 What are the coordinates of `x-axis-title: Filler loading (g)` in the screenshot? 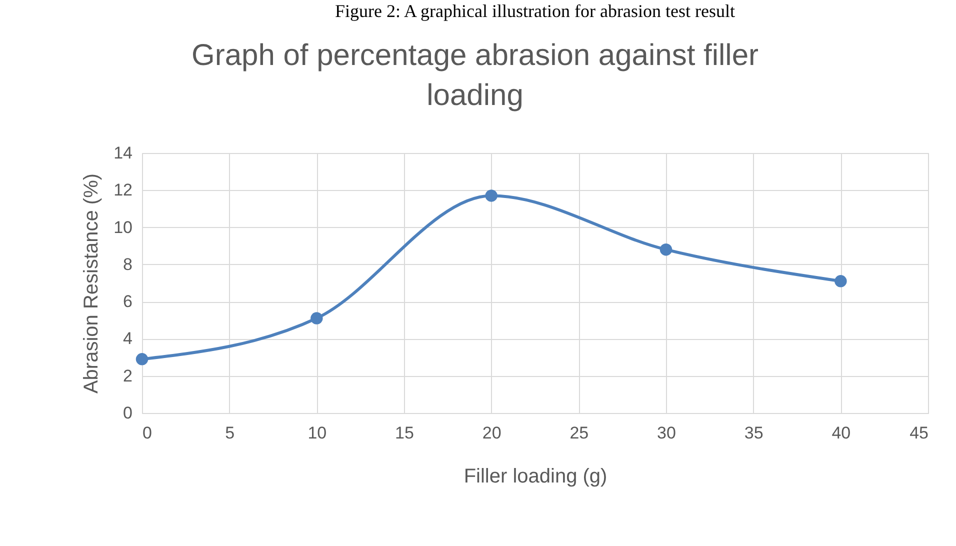 It's located at (536, 477).